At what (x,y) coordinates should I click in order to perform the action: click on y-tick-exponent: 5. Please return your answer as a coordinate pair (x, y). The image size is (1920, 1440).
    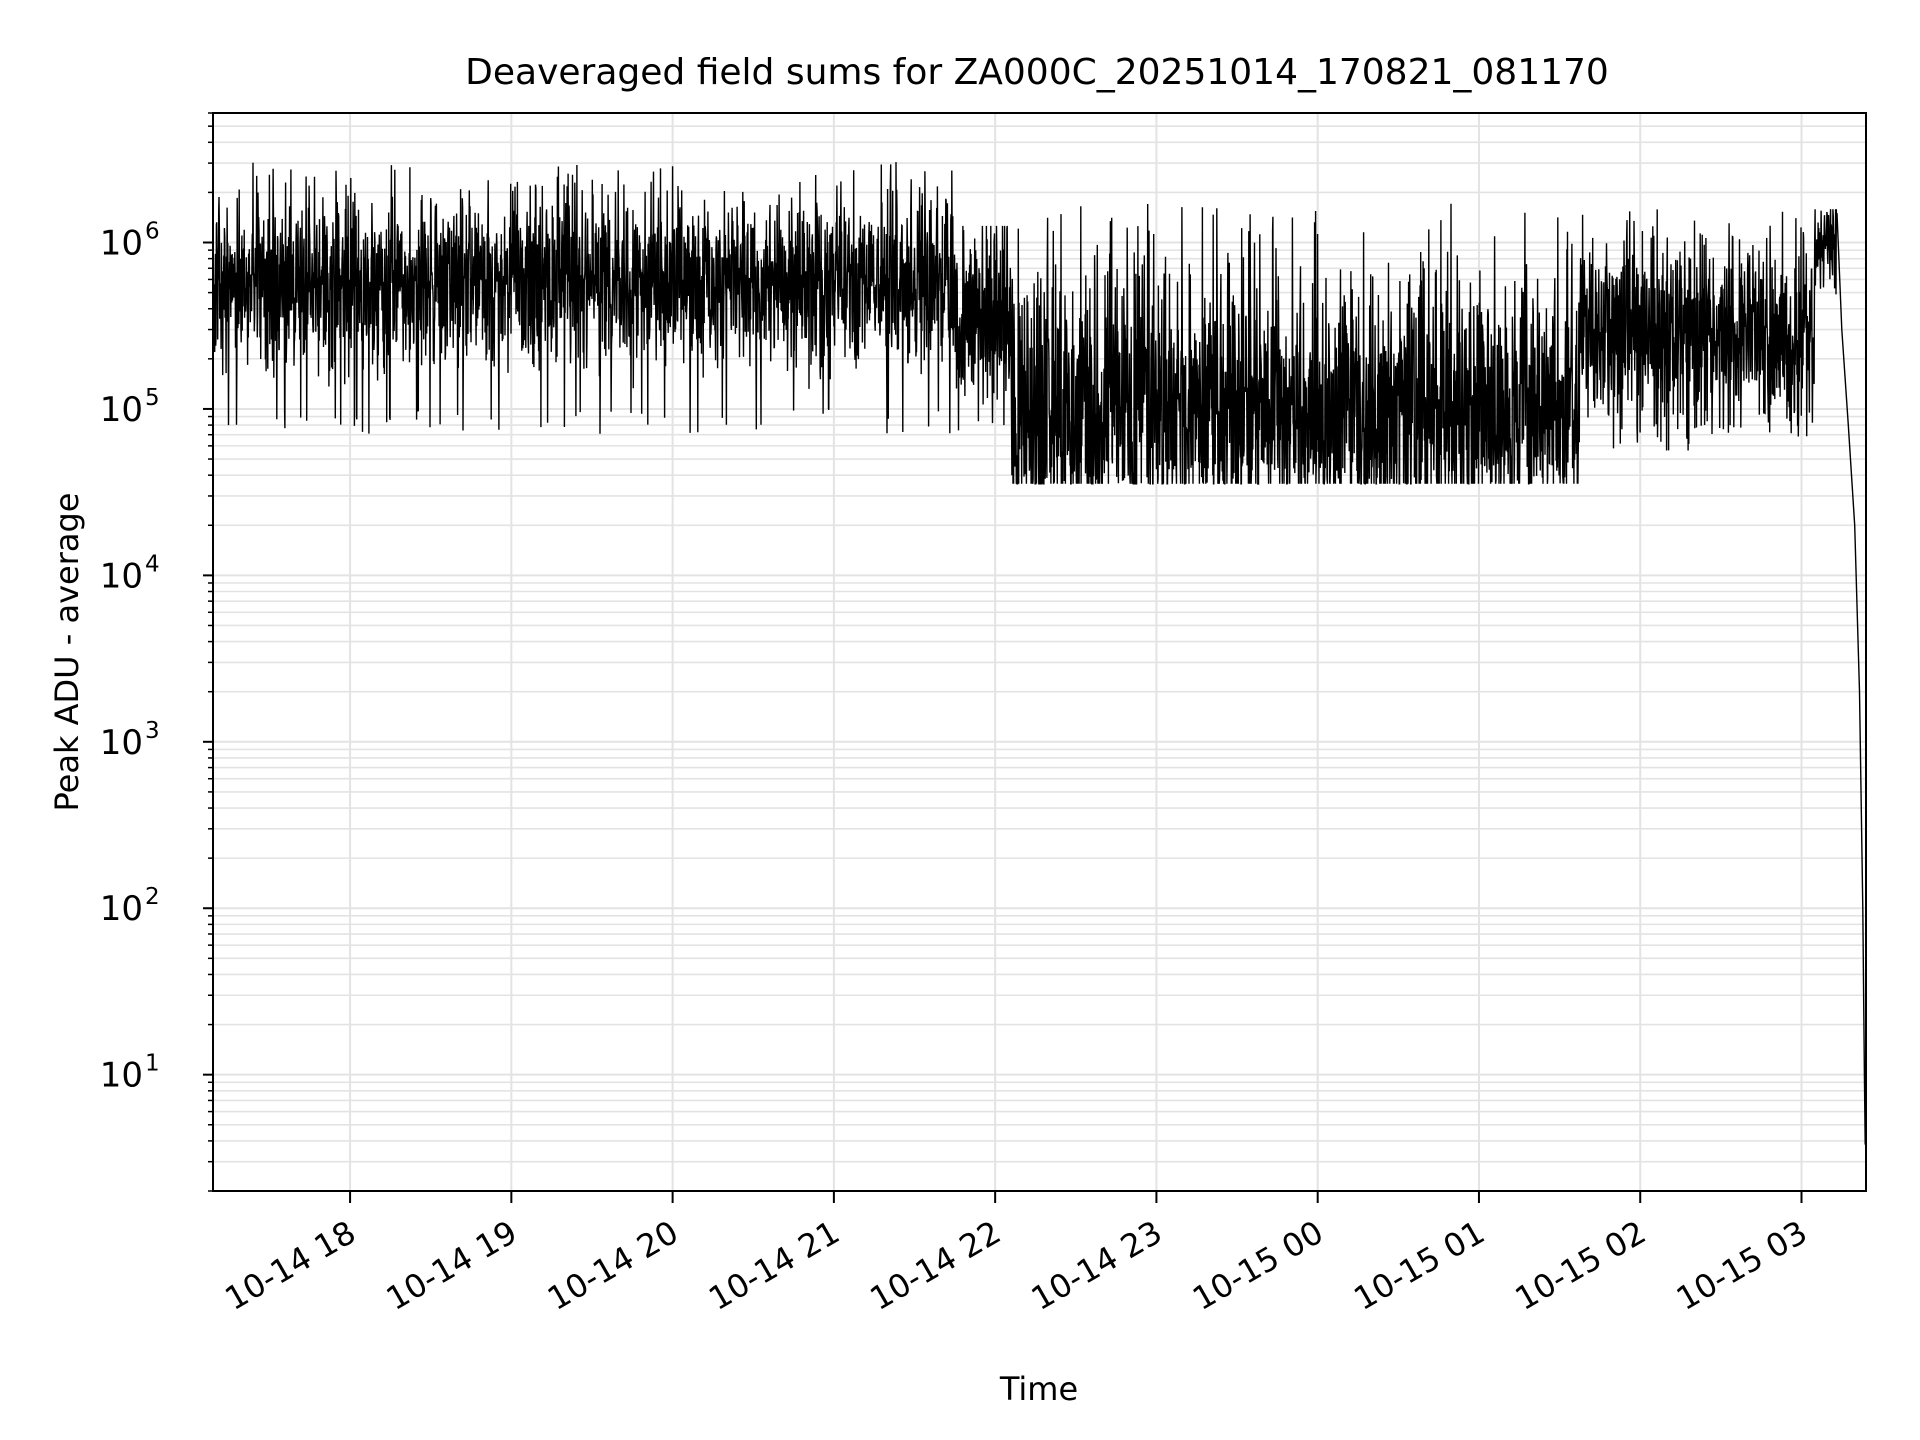
    Looking at the image, I should click on (152, 398).